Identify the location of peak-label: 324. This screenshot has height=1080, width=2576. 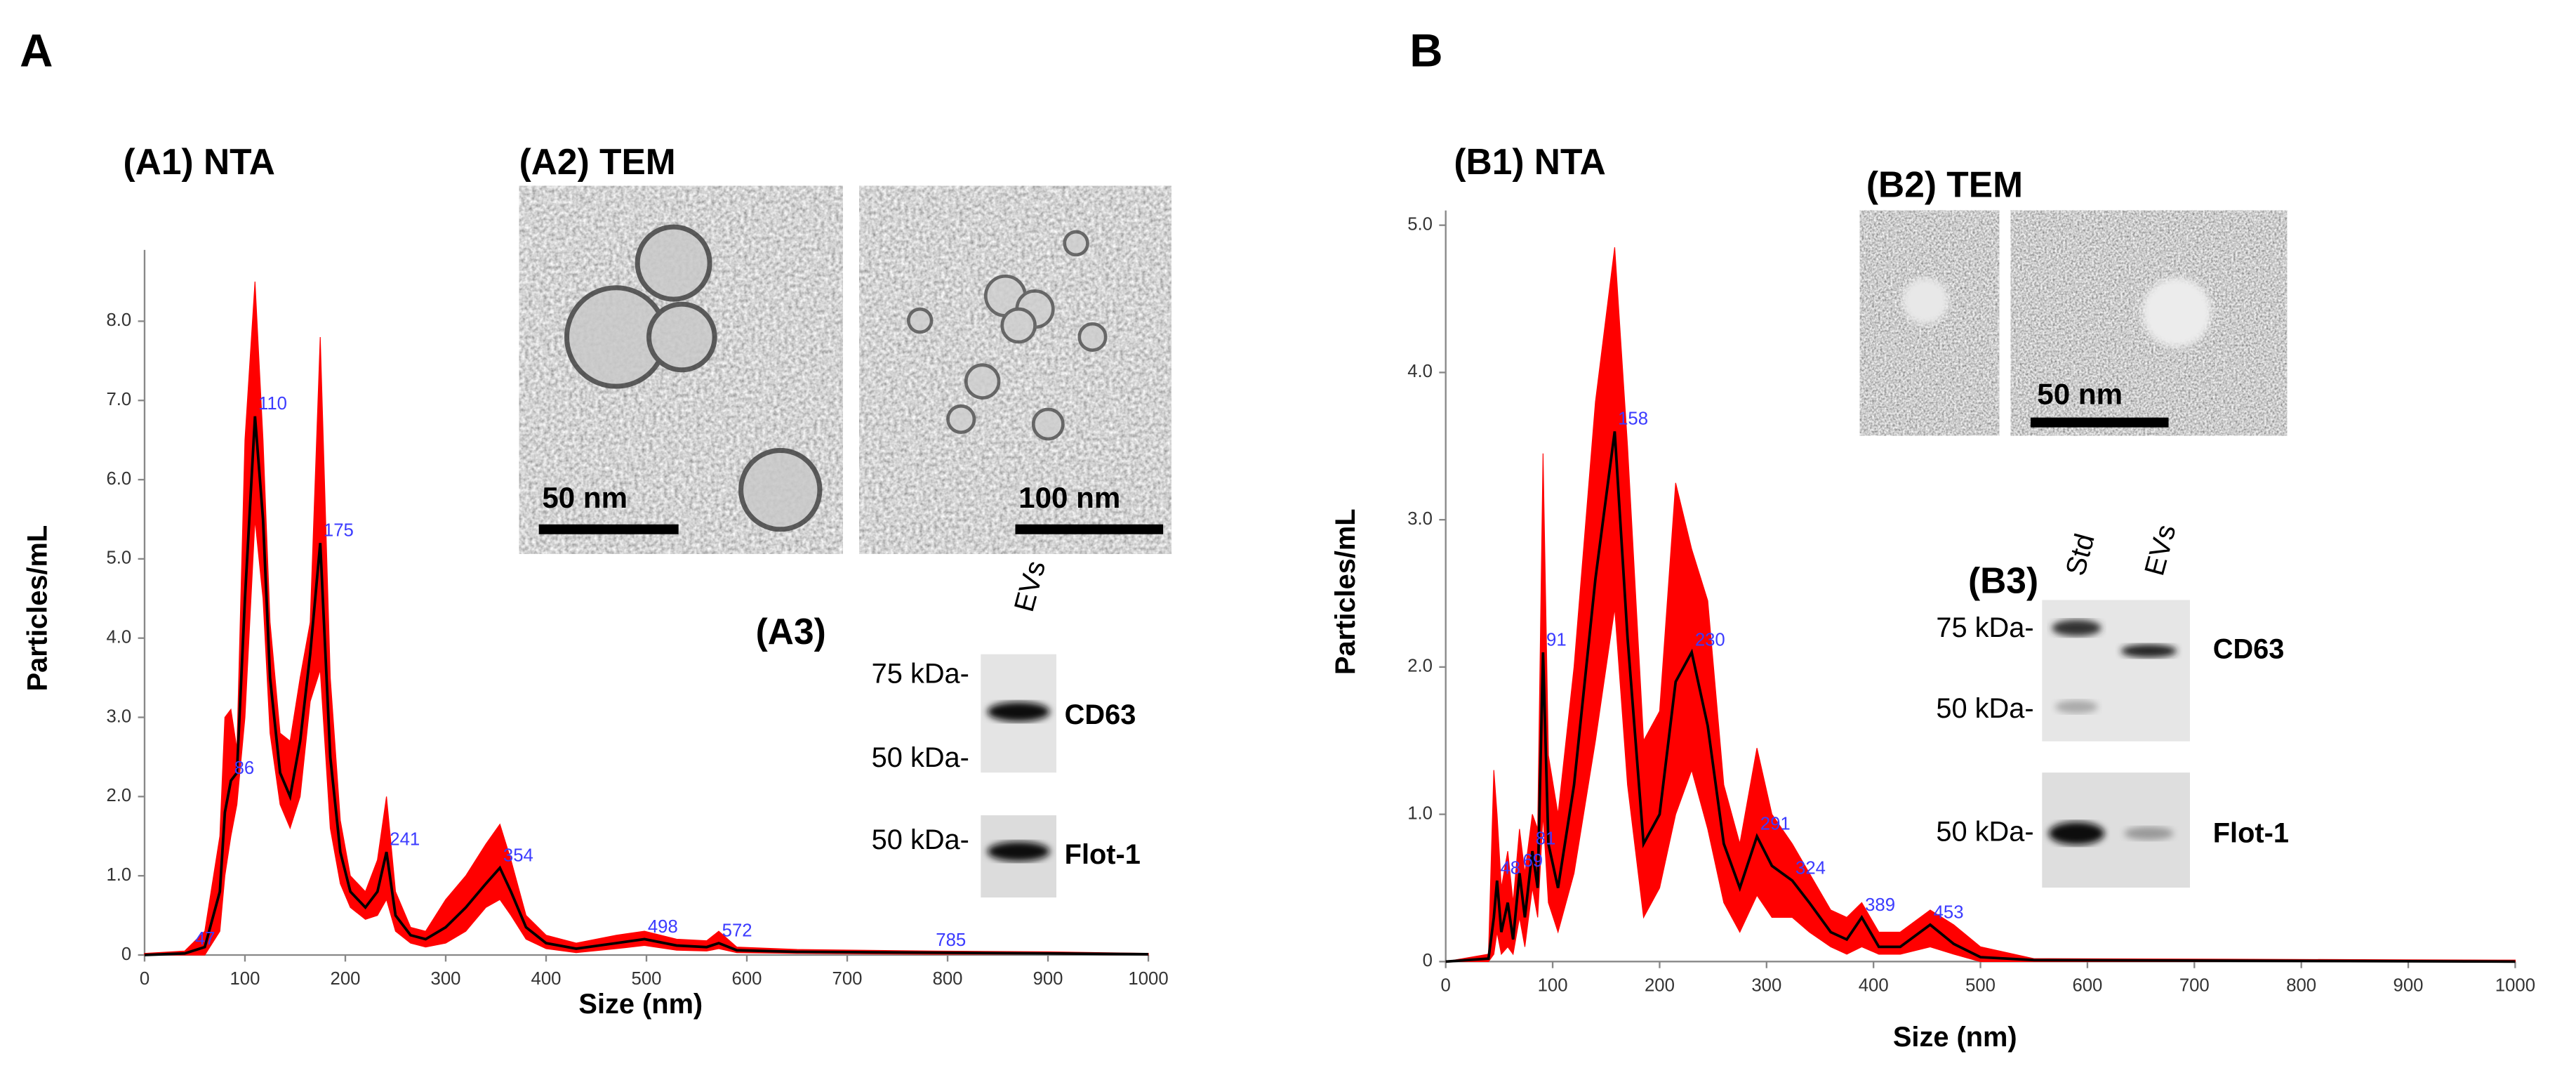
(1811, 868).